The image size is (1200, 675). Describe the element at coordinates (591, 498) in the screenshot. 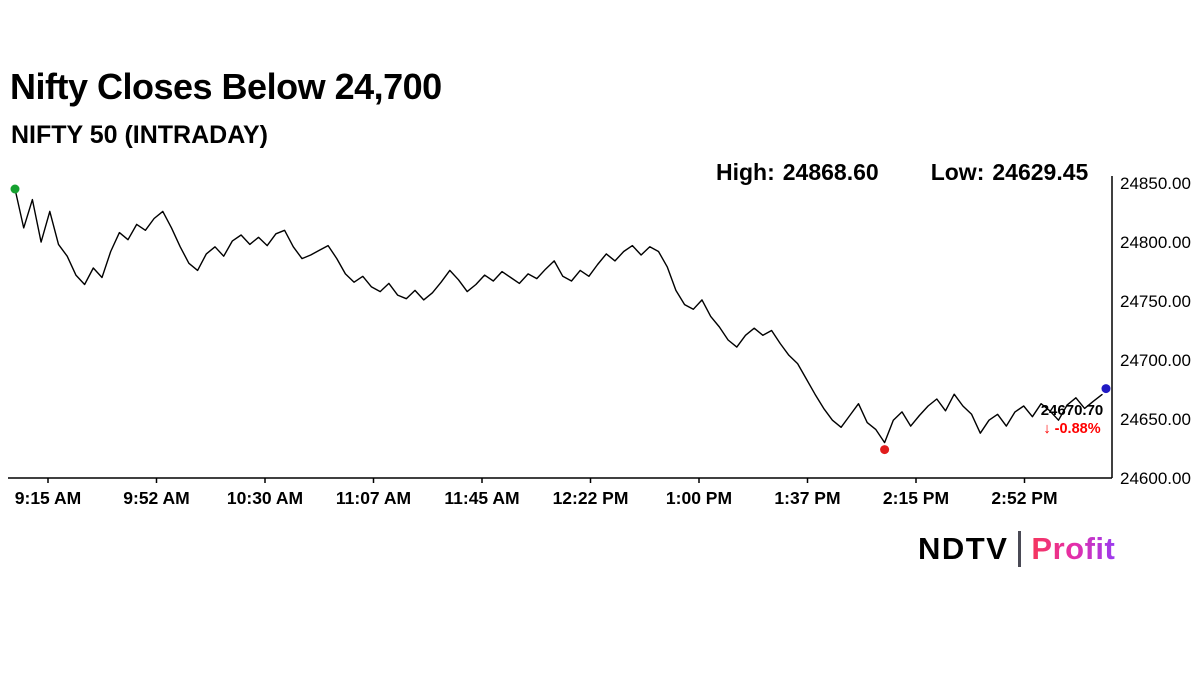

I see `x-tick-label: 12:22 PM` at that location.